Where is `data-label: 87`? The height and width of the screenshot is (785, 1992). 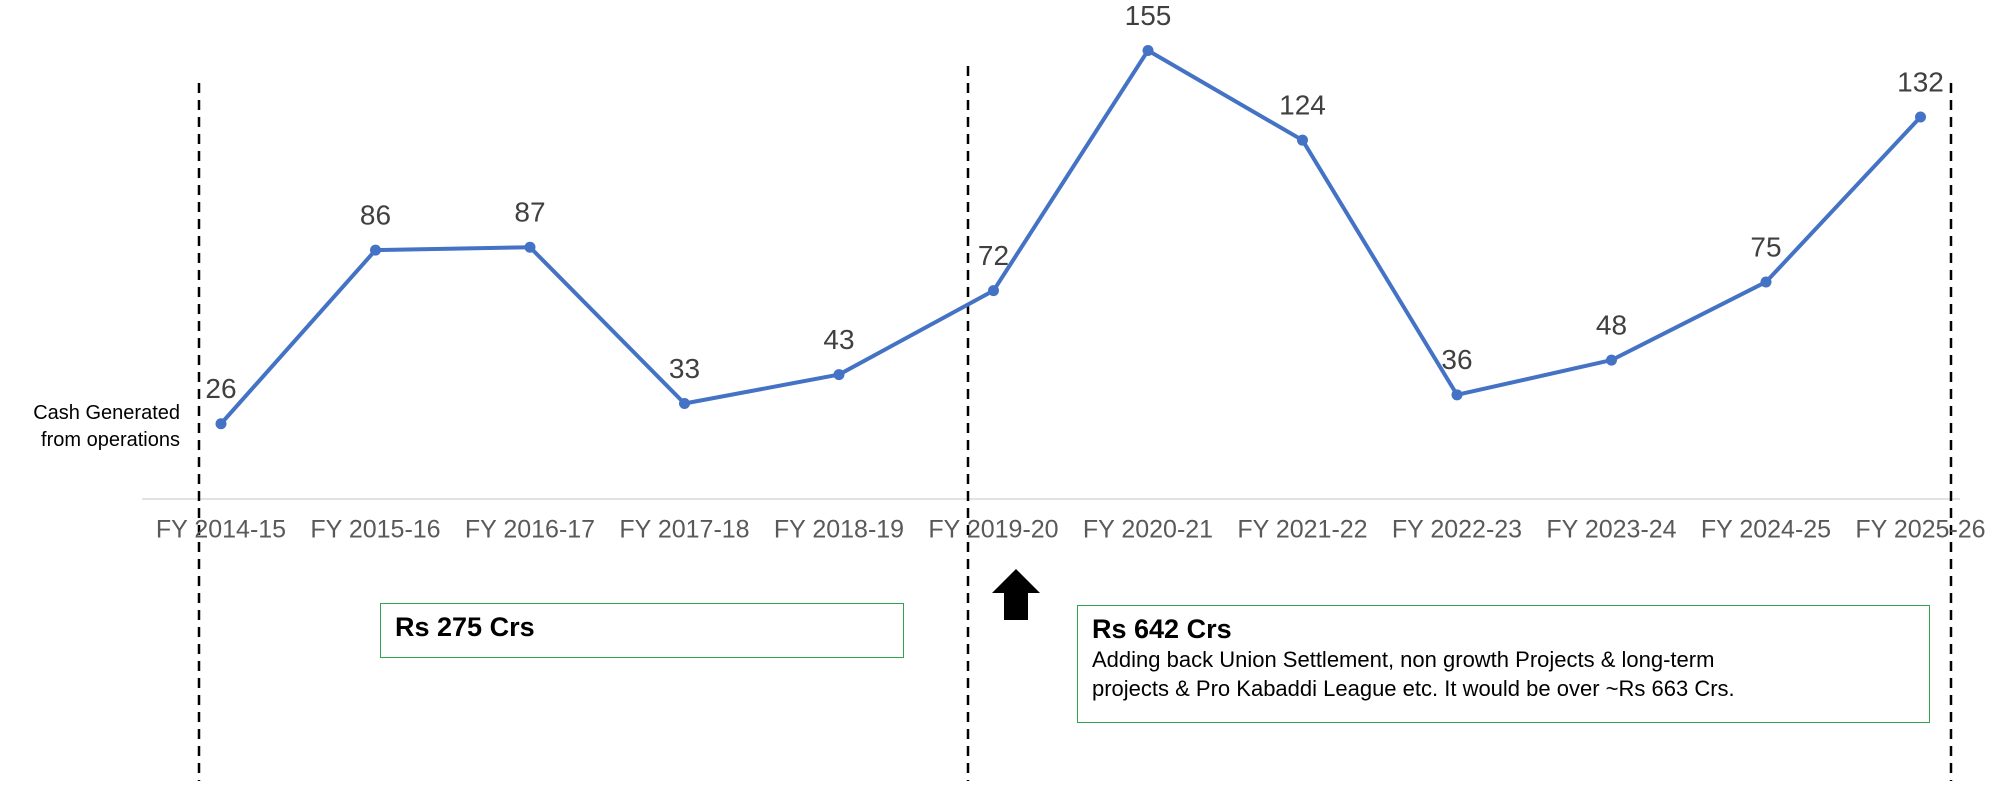 data-label: 87 is located at coordinates (529, 212).